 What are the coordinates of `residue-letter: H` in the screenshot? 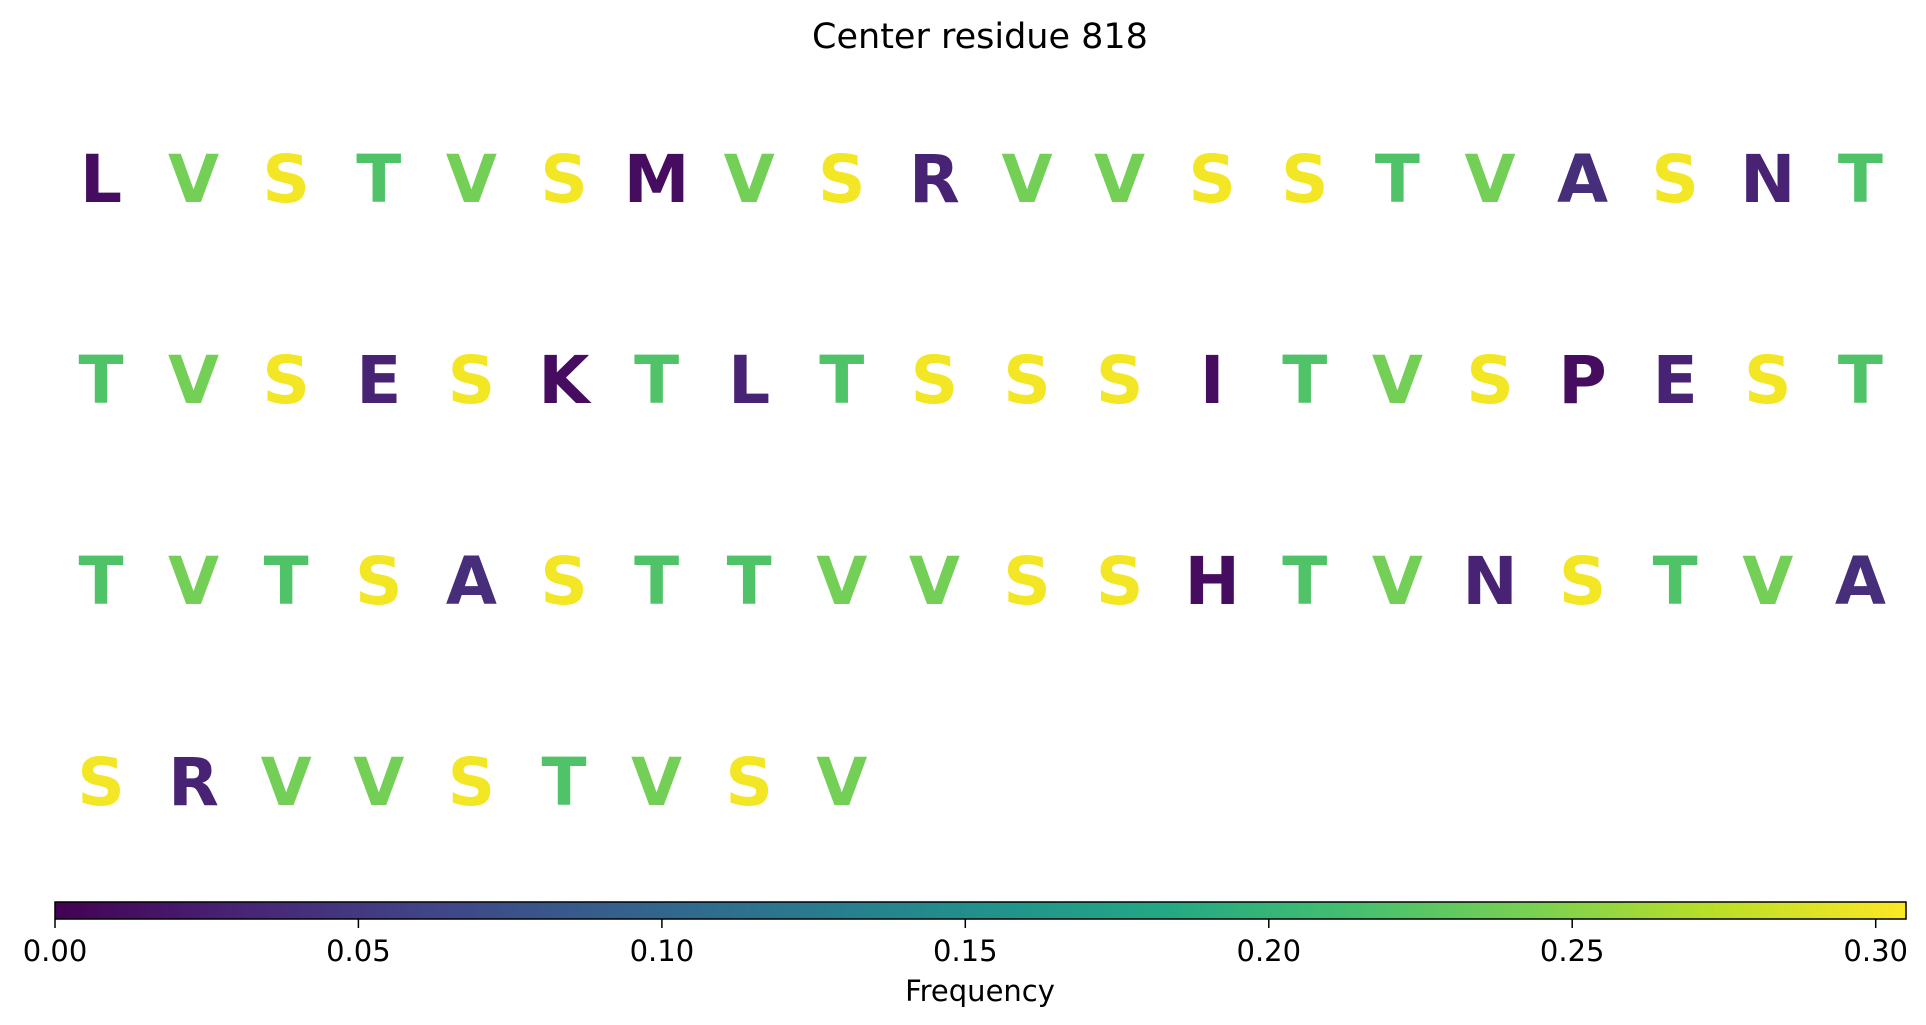 It's located at (1212, 581).